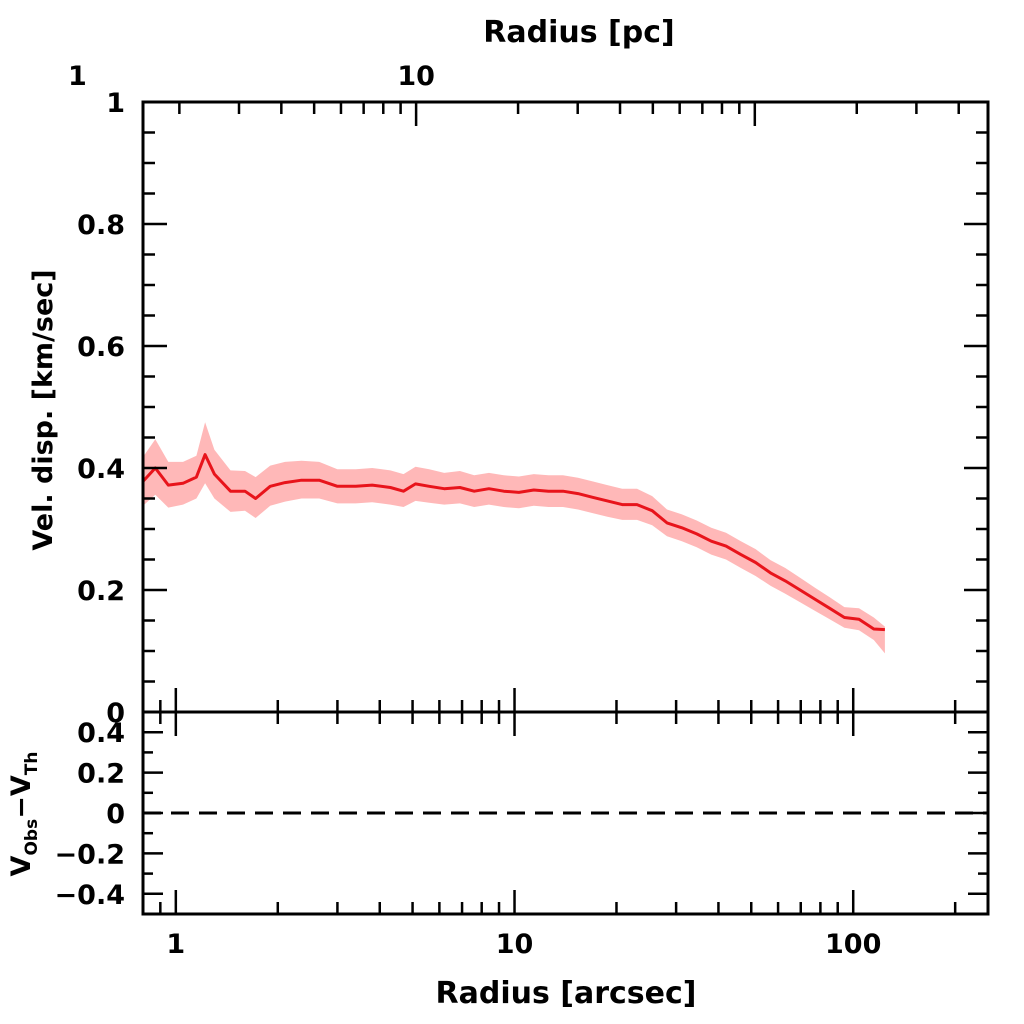 The height and width of the screenshot is (1024, 1024). What do you see at coordinates (101, 469) in the screenshot?
I see `y-tick-label: 0.4` at bounding box center [101, 469].